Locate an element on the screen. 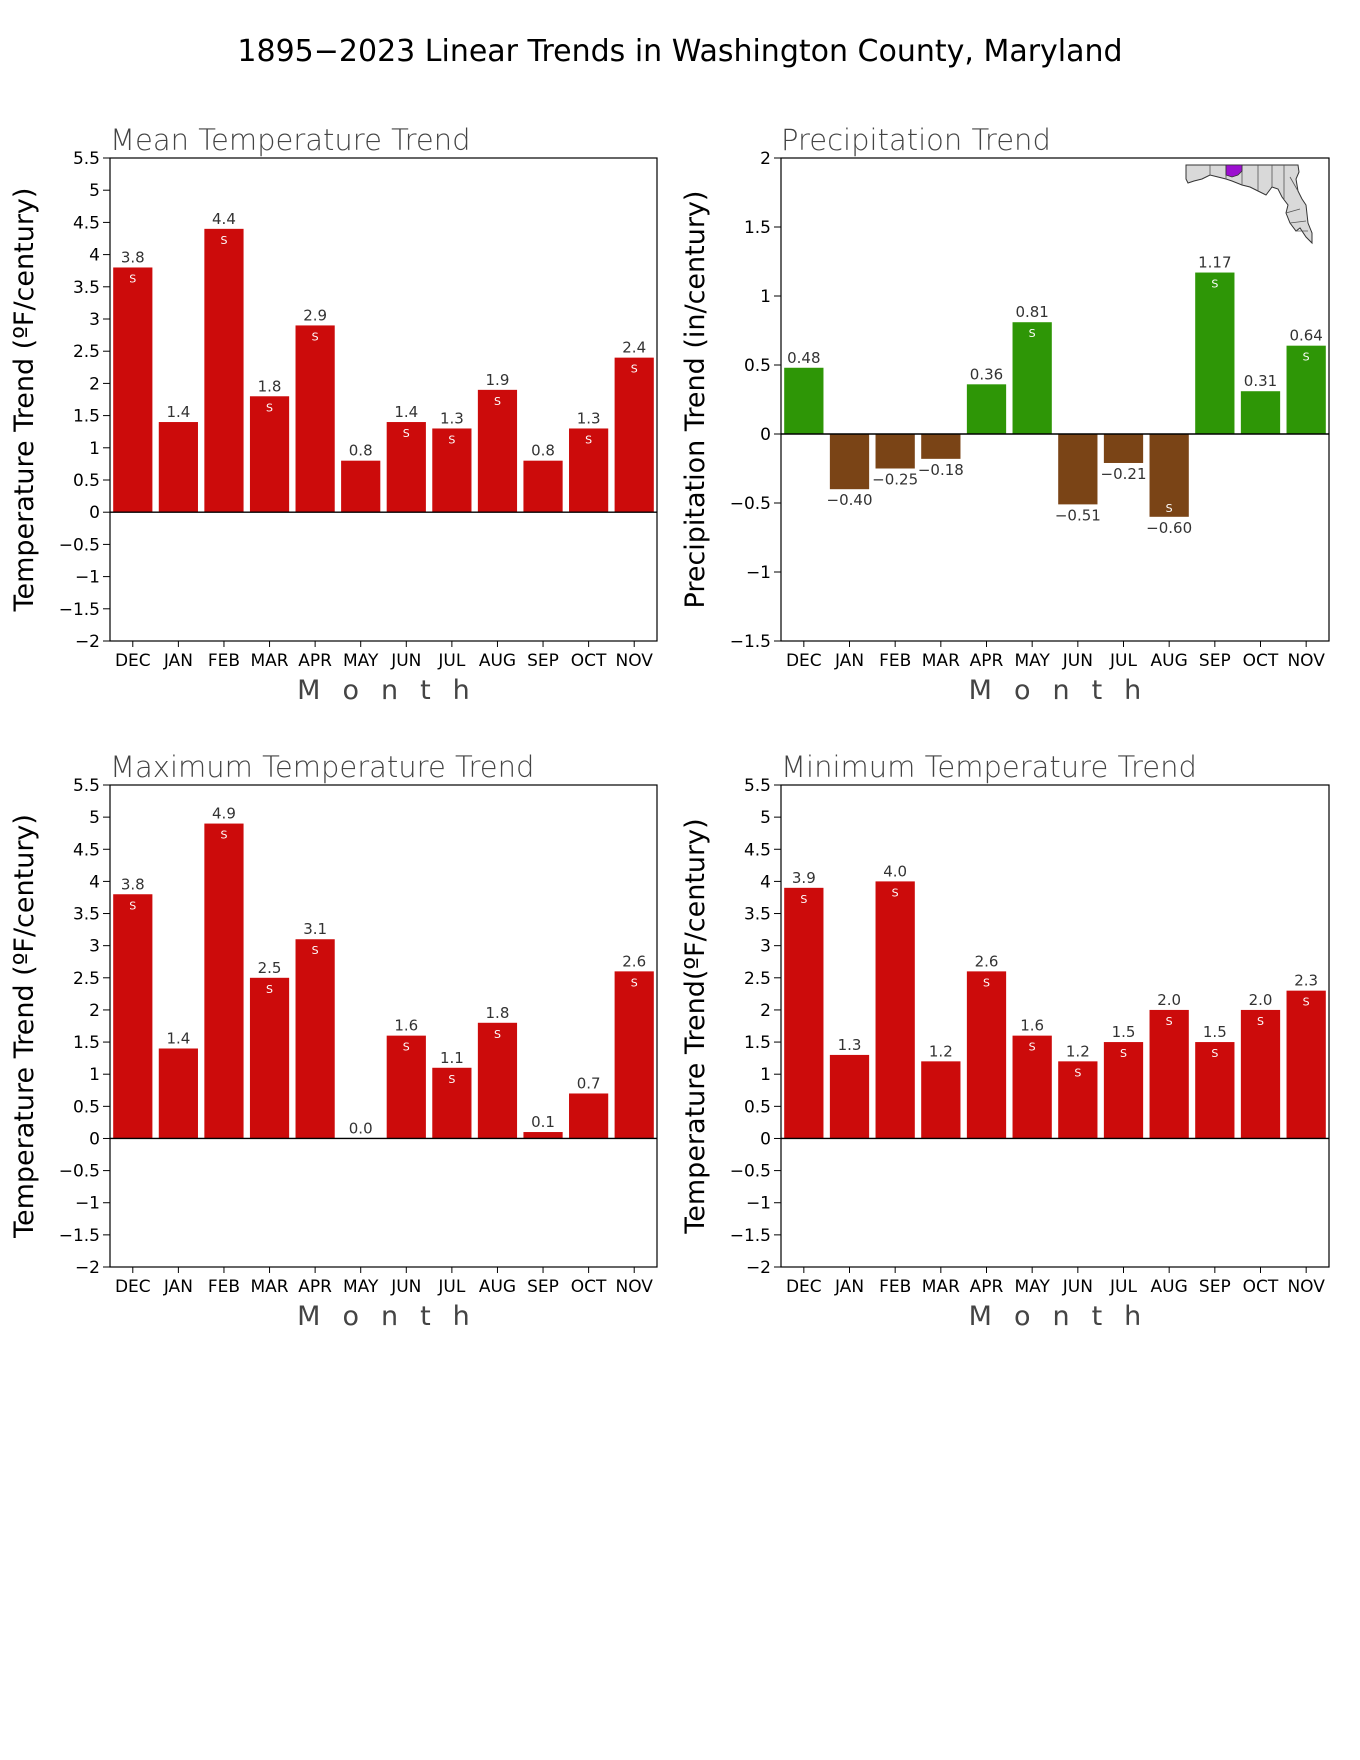 This screenshot has height=1760, width=1360. minimum-temperature-x-tick-label: FEB is located at coordinates (895, 1287).